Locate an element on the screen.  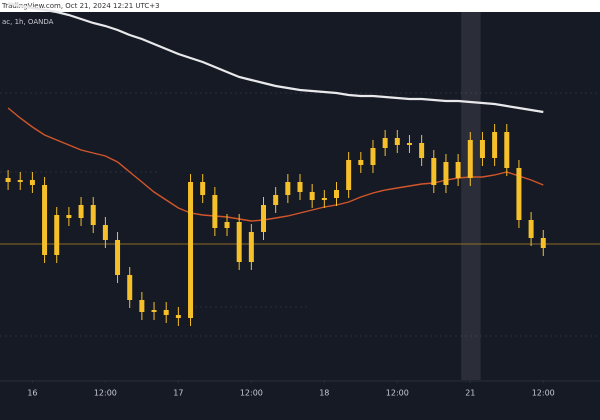
header-bar is located at coordinates (300, 6).